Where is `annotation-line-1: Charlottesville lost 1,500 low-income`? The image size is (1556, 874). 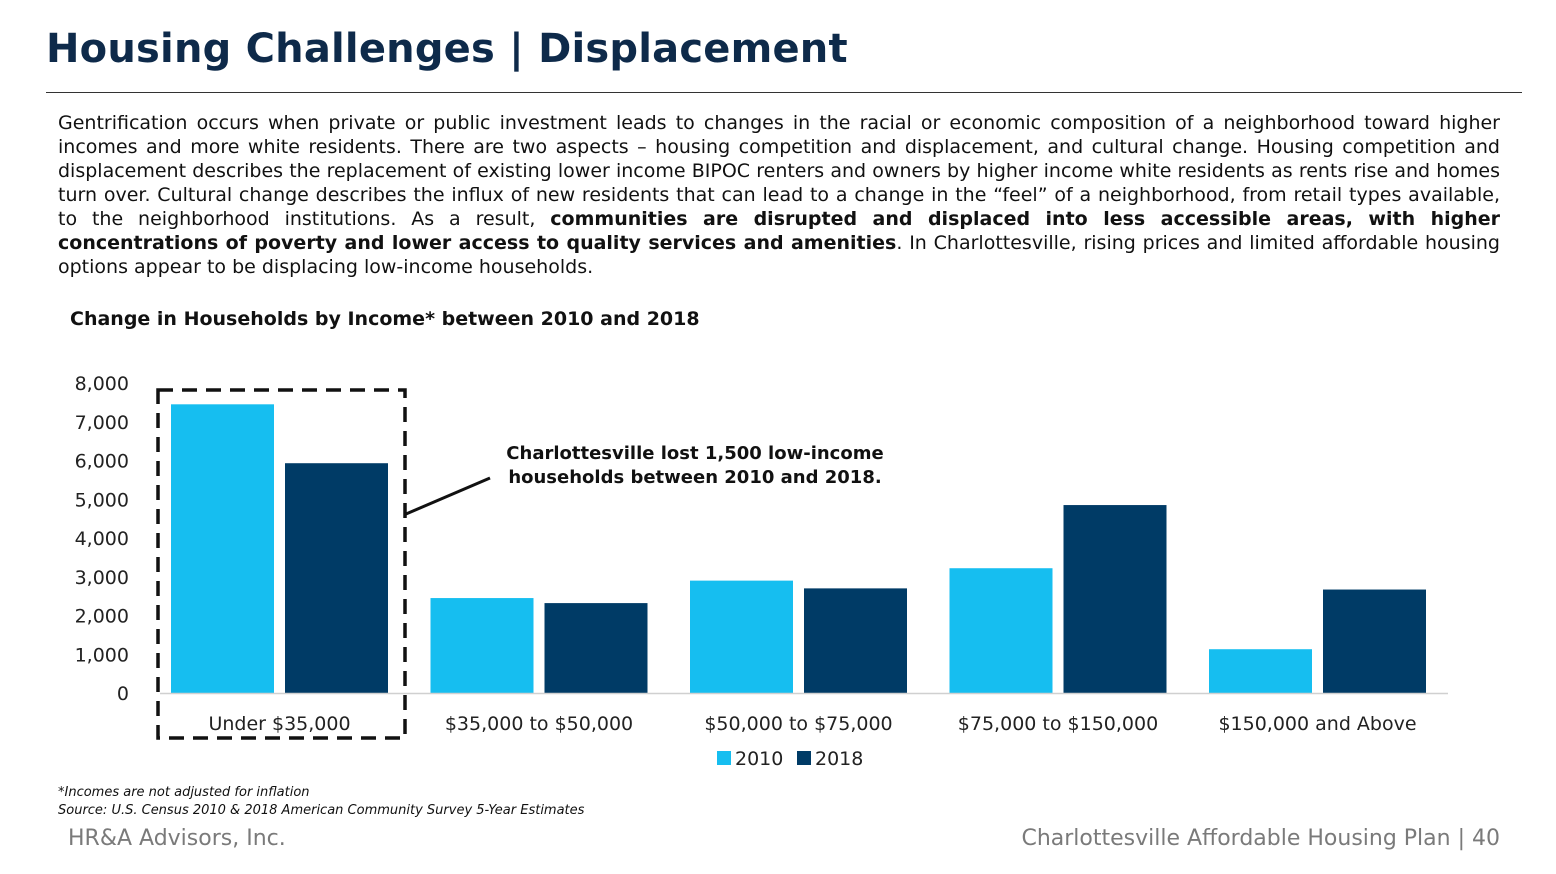 annotation-line-1: Charlottesville lost 1,500 low-income is located at coordinates (695, 453).